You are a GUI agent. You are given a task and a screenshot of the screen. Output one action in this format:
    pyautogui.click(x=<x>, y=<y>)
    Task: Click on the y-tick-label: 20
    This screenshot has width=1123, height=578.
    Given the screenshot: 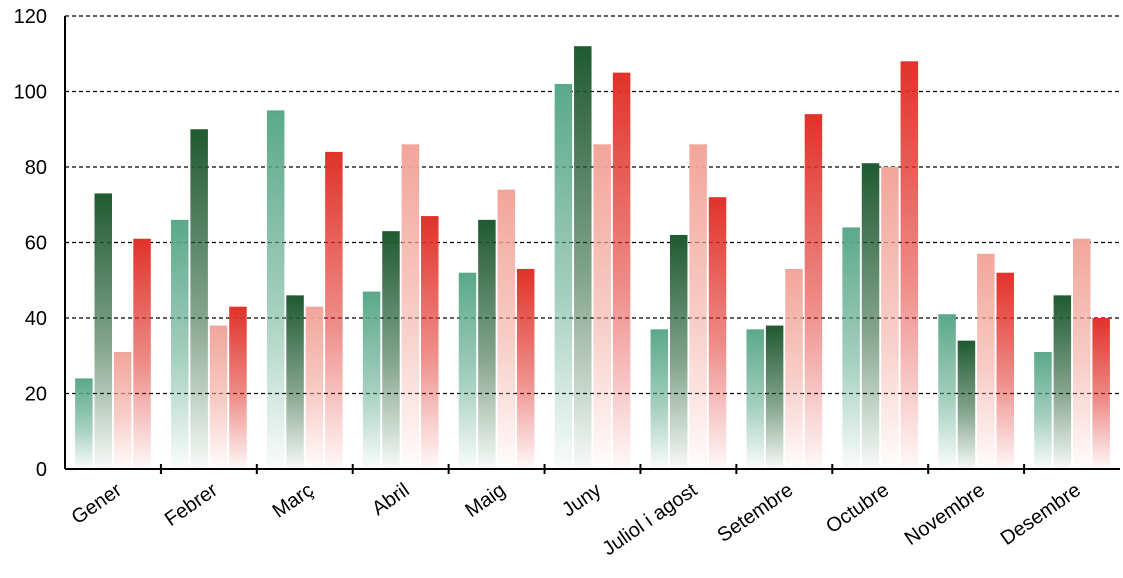 What is the action you would take?
    pyautogui.click(x=36, y=395)
    